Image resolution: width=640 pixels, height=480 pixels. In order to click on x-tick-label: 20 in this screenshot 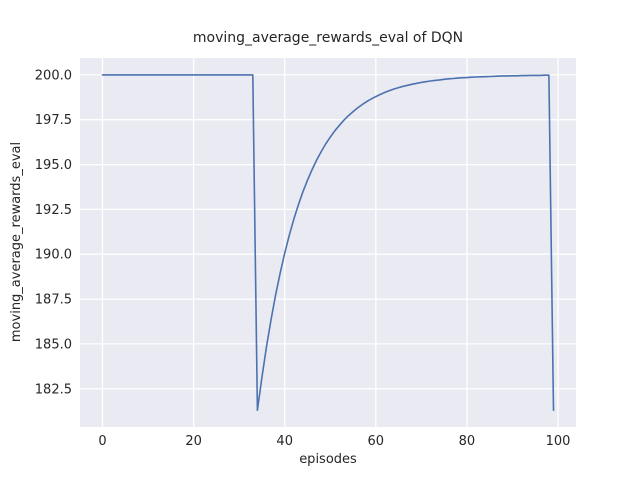, I will do `click(193, 441)`.